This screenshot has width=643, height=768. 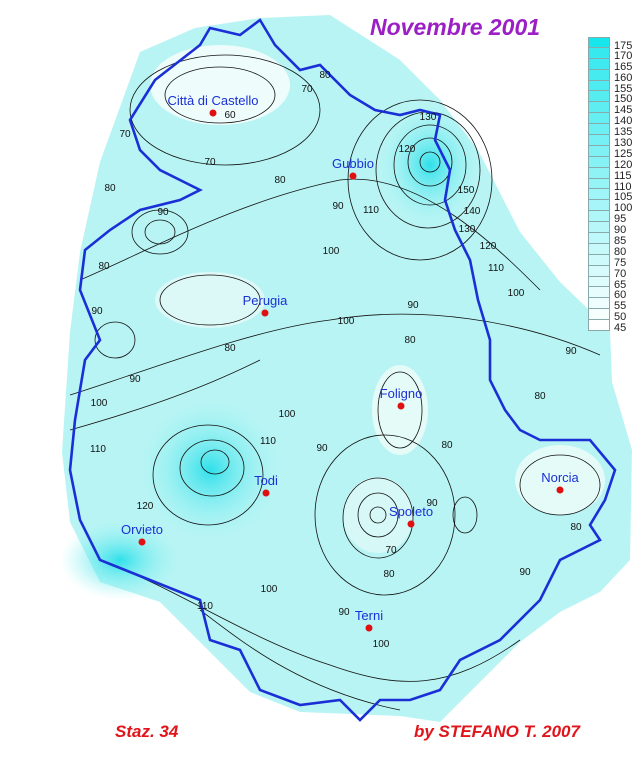 I want to click on legend-label: 175, so click(x=623, y=46).